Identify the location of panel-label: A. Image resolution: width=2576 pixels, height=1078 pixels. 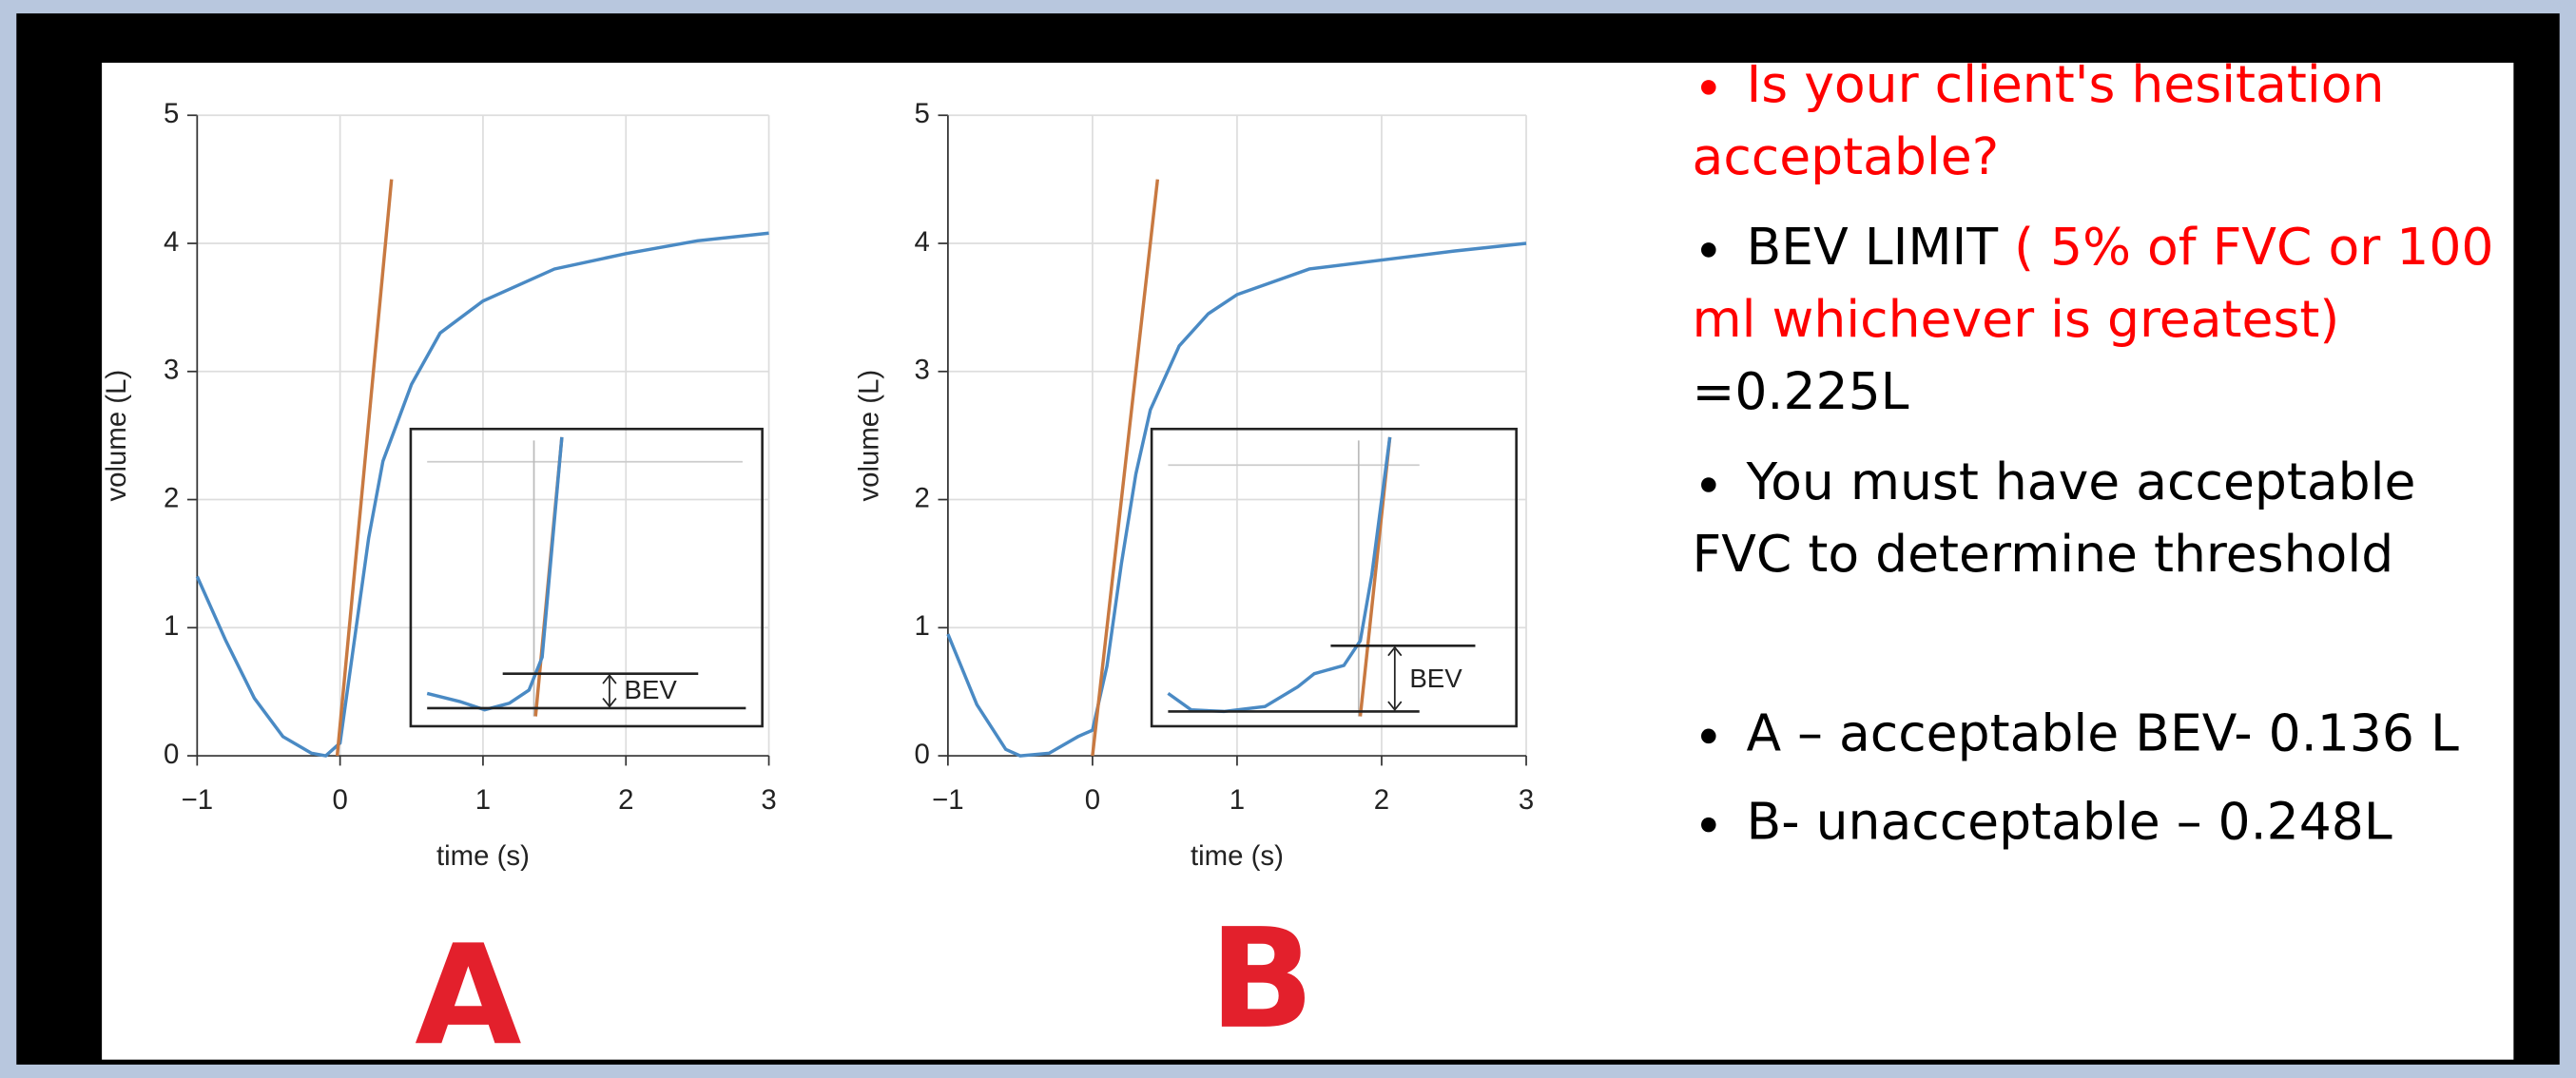
(468, 996).